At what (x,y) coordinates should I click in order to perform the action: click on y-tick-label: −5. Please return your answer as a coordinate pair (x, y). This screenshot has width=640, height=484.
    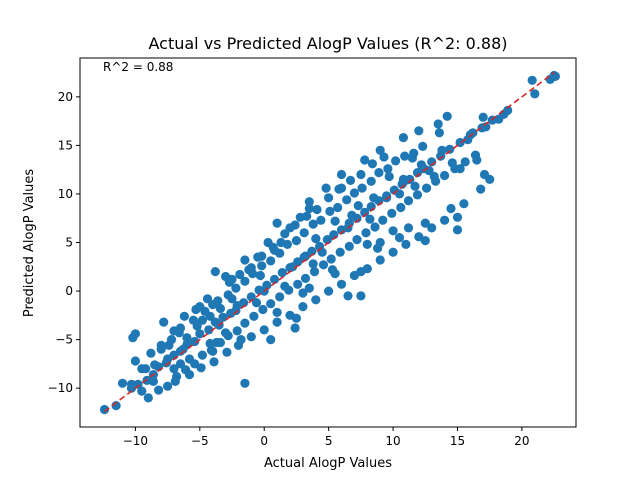
    Looking at the image, I should click on (64, 340).